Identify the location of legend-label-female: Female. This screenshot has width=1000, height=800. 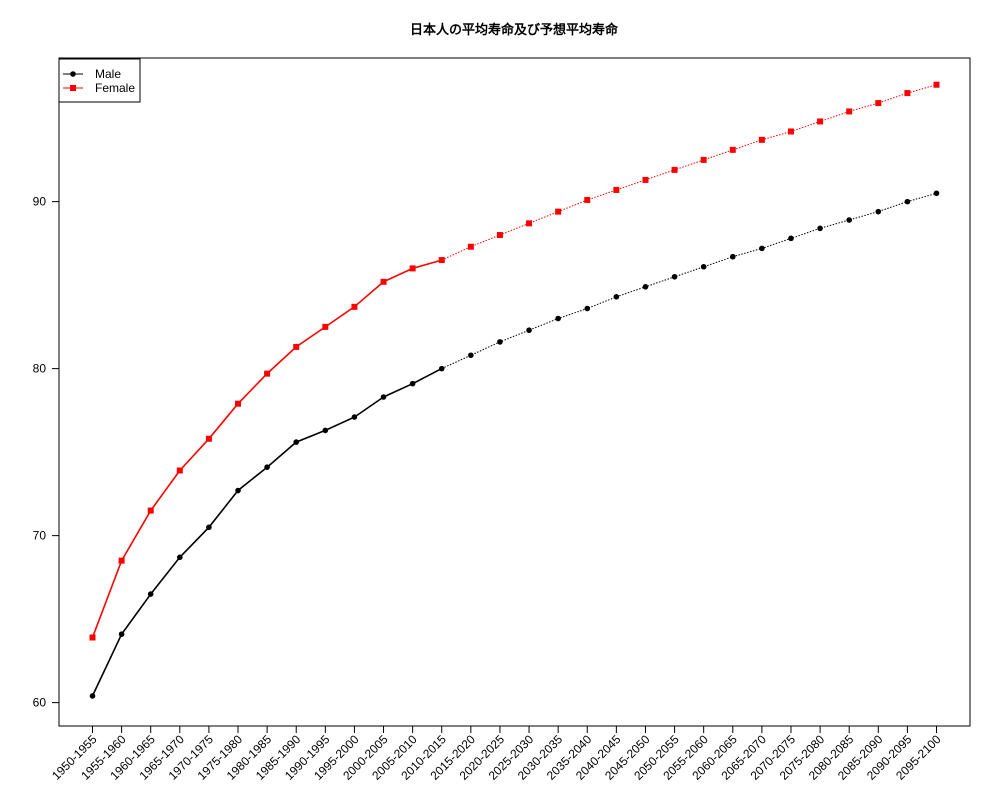
(115, 88).